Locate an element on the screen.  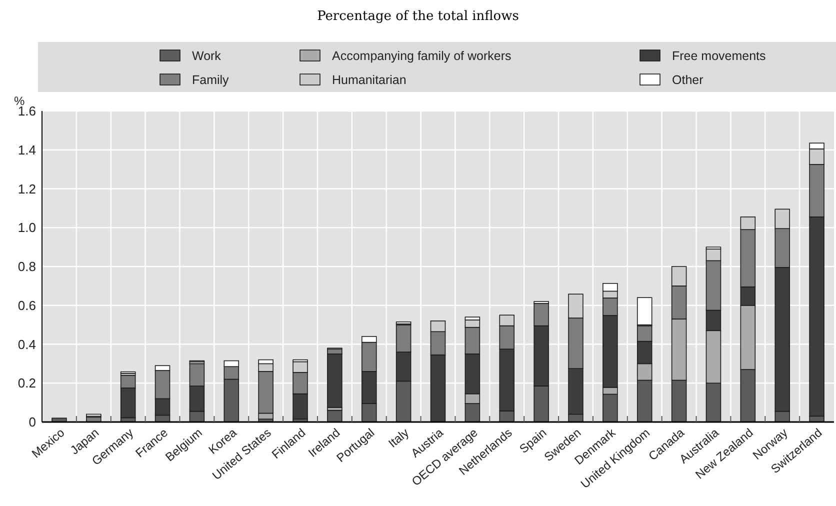
chart-title: Percentage of the total inflows is located at coordinates (418, 16).